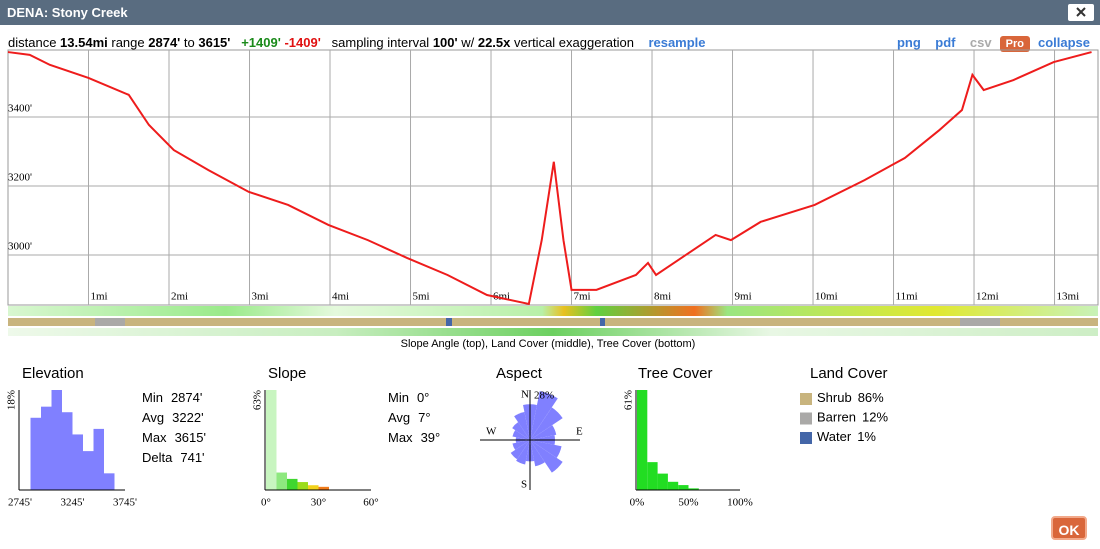  Describe the element at coordinates (186, 397) in the screenshot. I see `stat-value: 2874'` at that location.